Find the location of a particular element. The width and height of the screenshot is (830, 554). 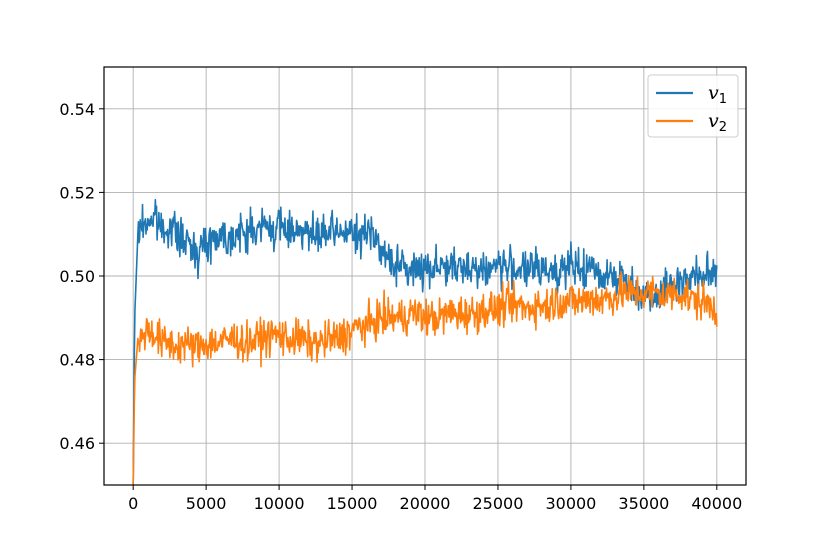

legend-label-v2: v2 is located at coordinates (717, 122).